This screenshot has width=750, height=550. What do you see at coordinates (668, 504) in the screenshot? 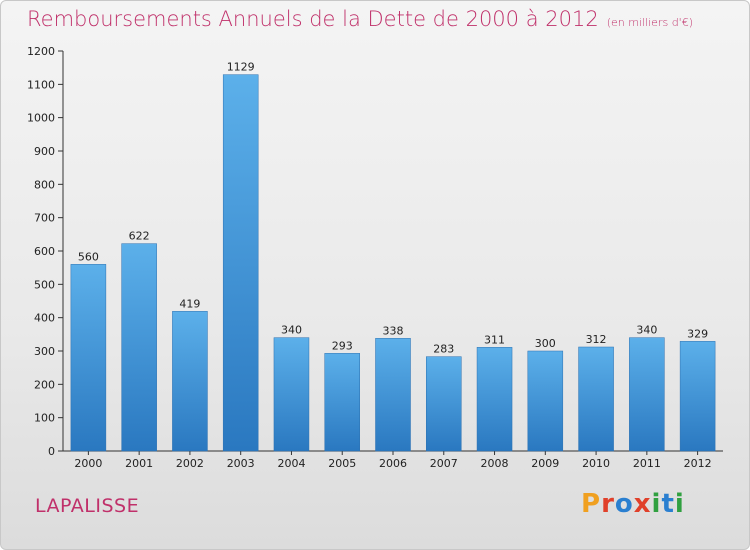
I see `logo-letter: t` at bounding box center [668, 504].